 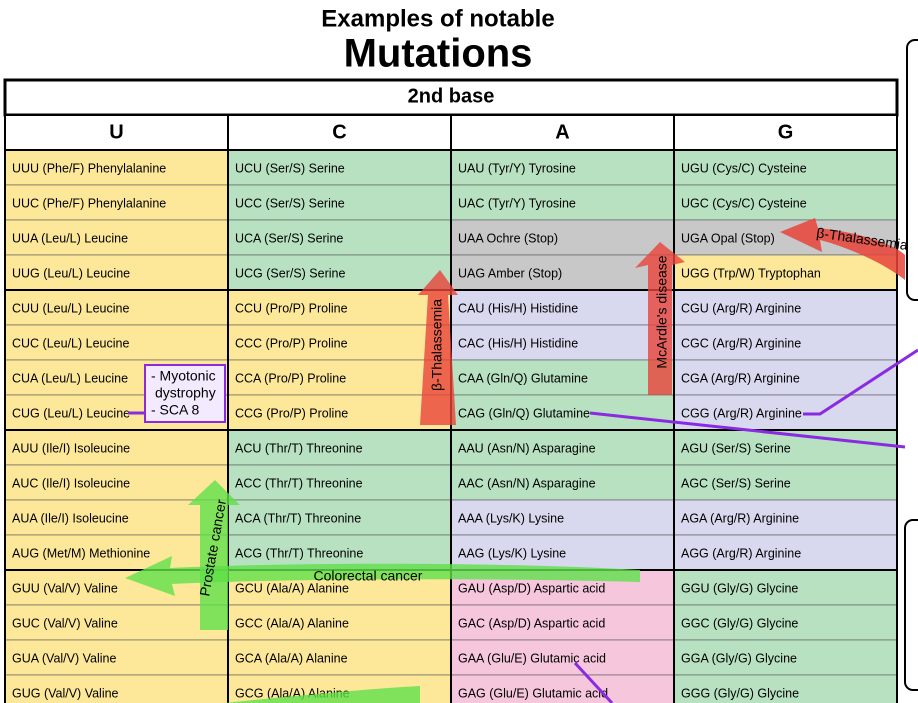 I want to click on annotation: McArdle's disease, so click(x=662, y=311).